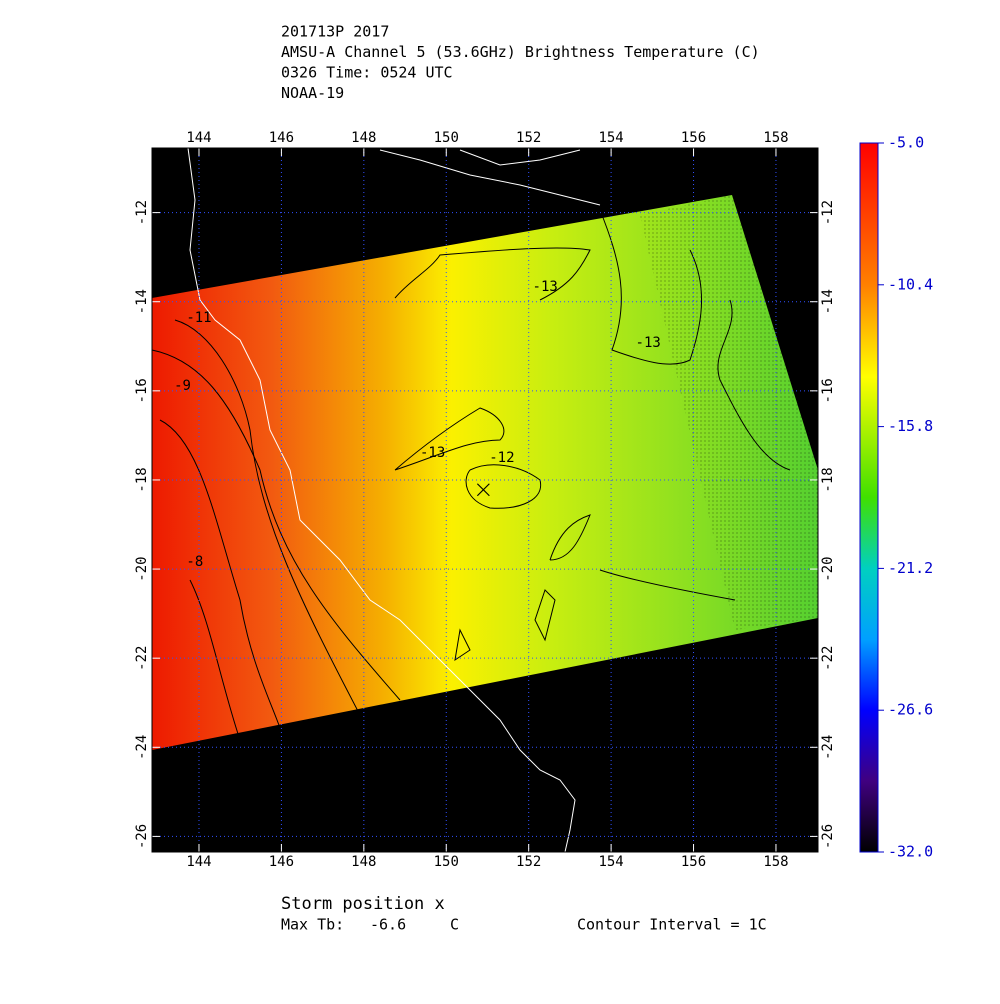 Image resolution: width=1000 pixels, height=1004 pixels. Describe the element at coordinates (312, 93) in the screenshot. I see `title-line: NOAA-19` at that location.